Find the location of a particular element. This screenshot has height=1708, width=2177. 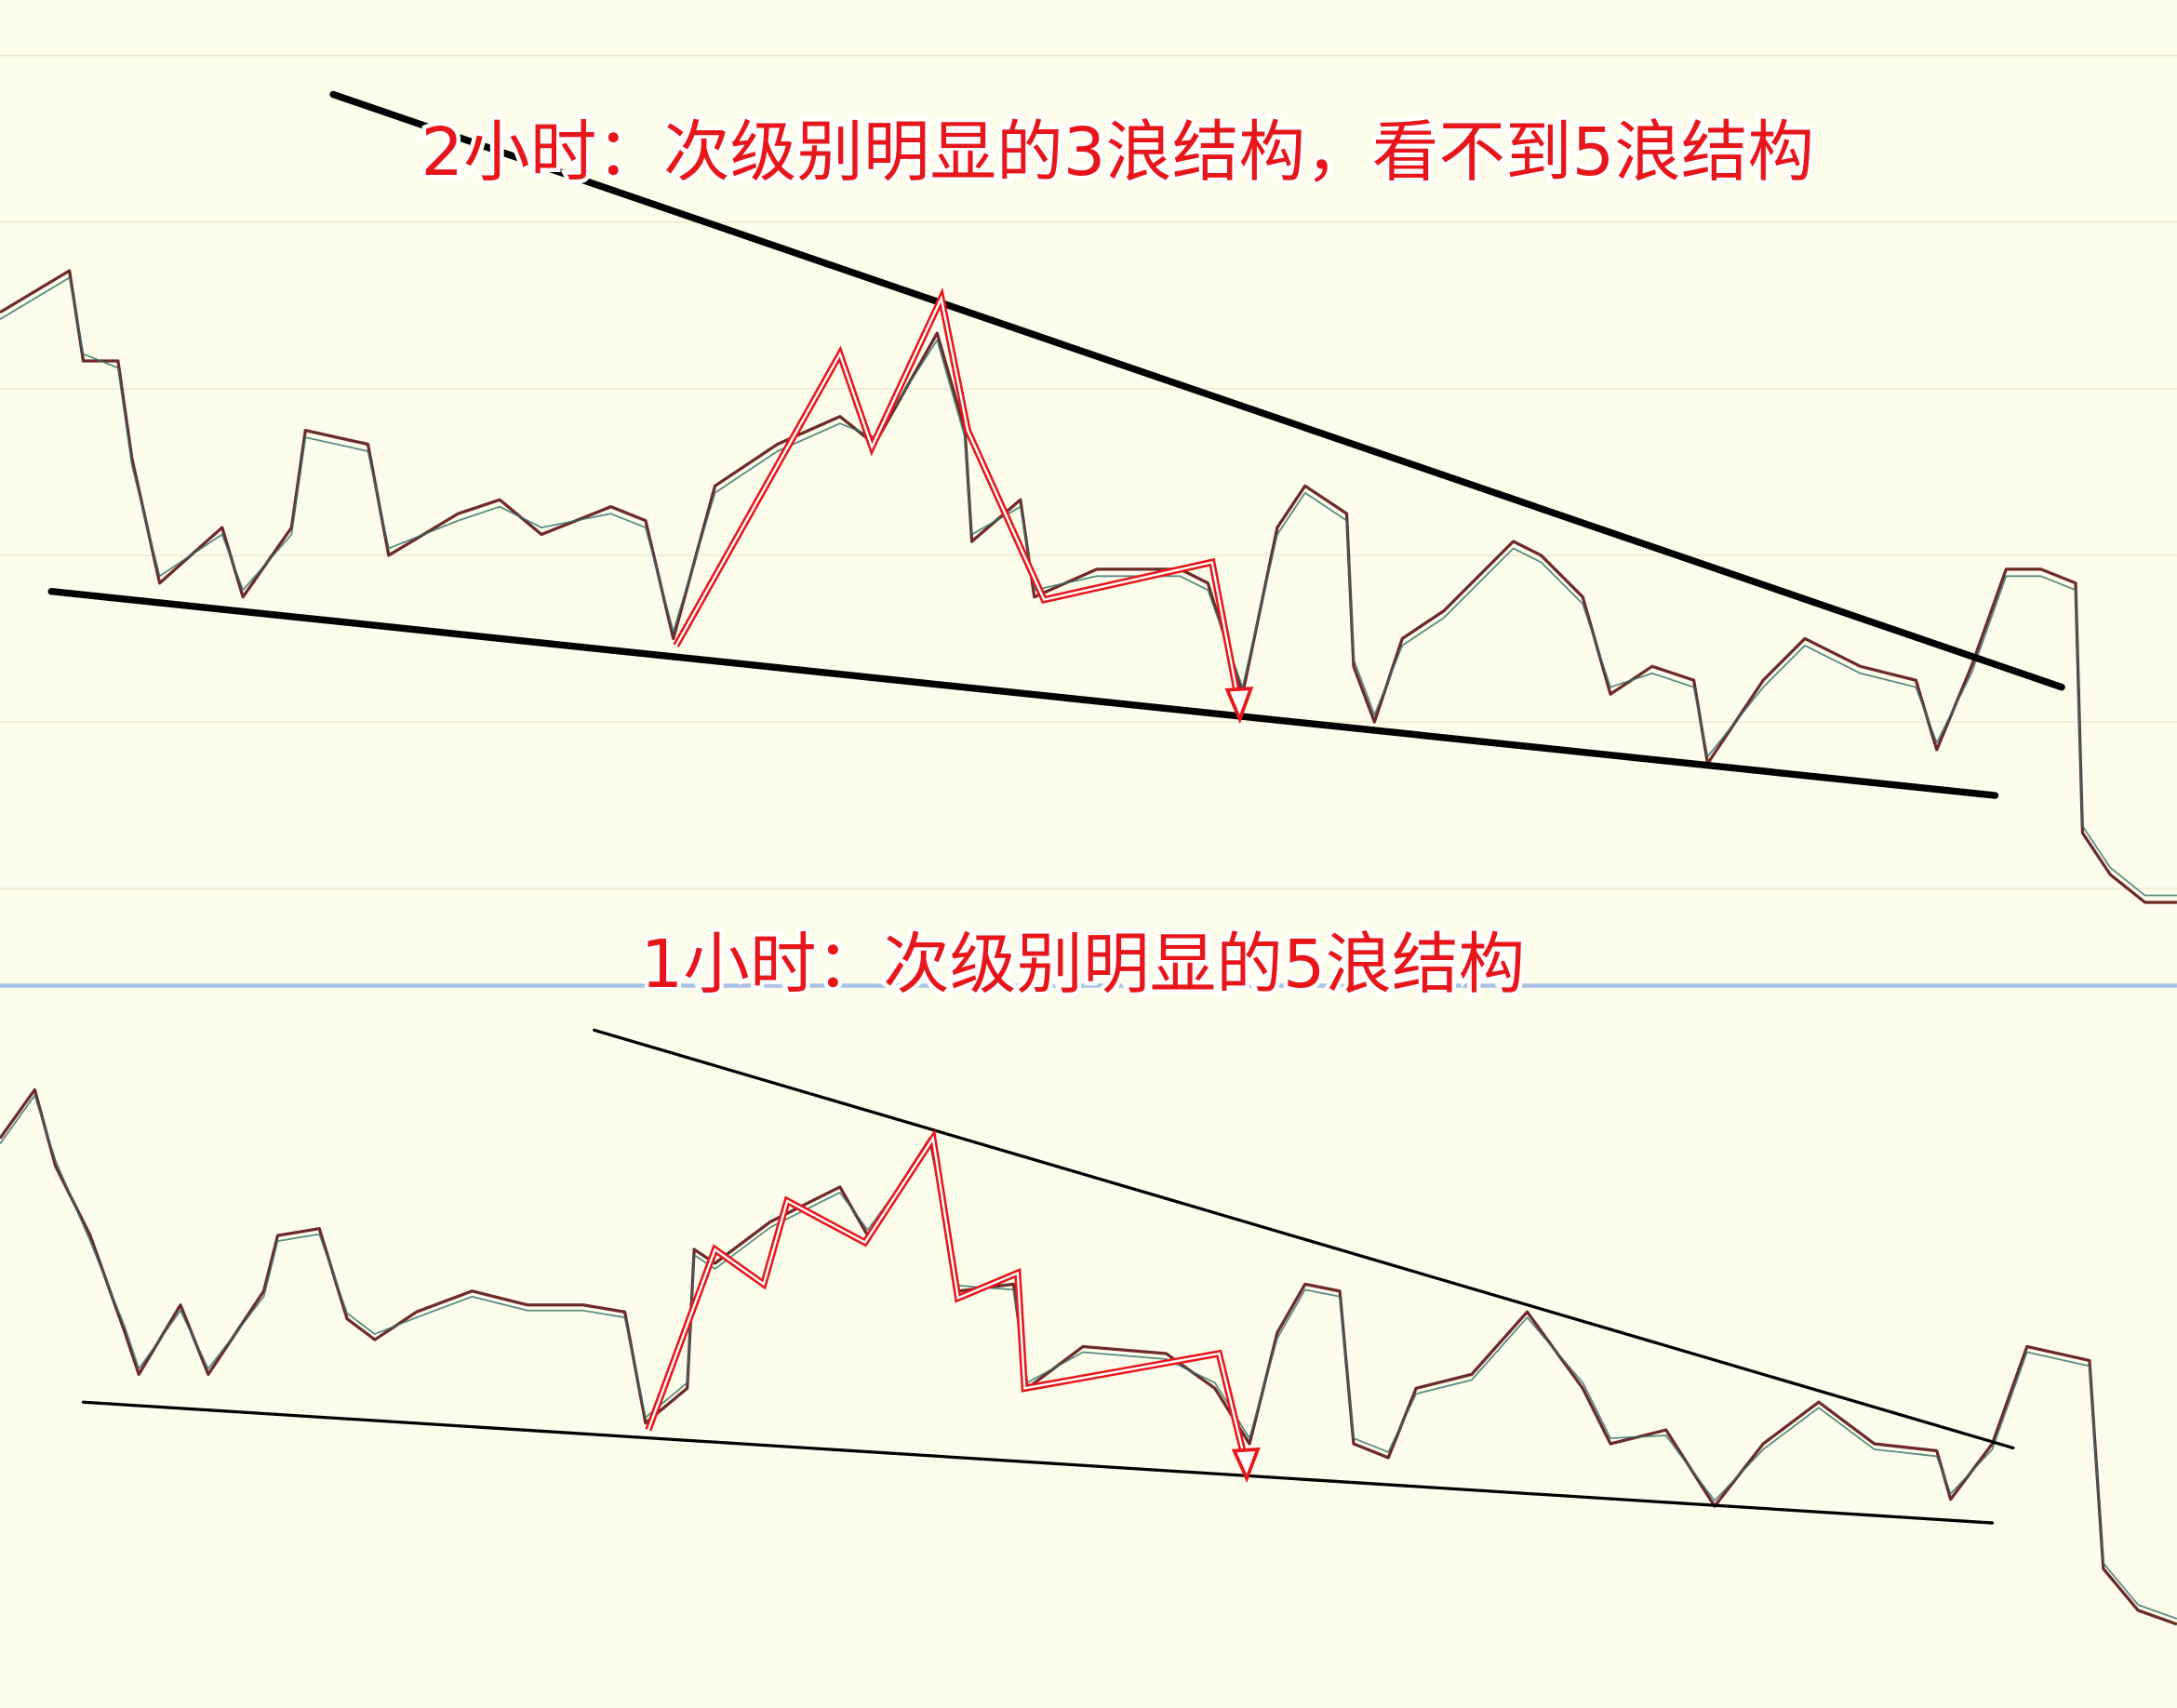

panel-title: 2小时：次级别明显的3浪结构，看不到5浪结构 is located at coordinates (1118, 152).